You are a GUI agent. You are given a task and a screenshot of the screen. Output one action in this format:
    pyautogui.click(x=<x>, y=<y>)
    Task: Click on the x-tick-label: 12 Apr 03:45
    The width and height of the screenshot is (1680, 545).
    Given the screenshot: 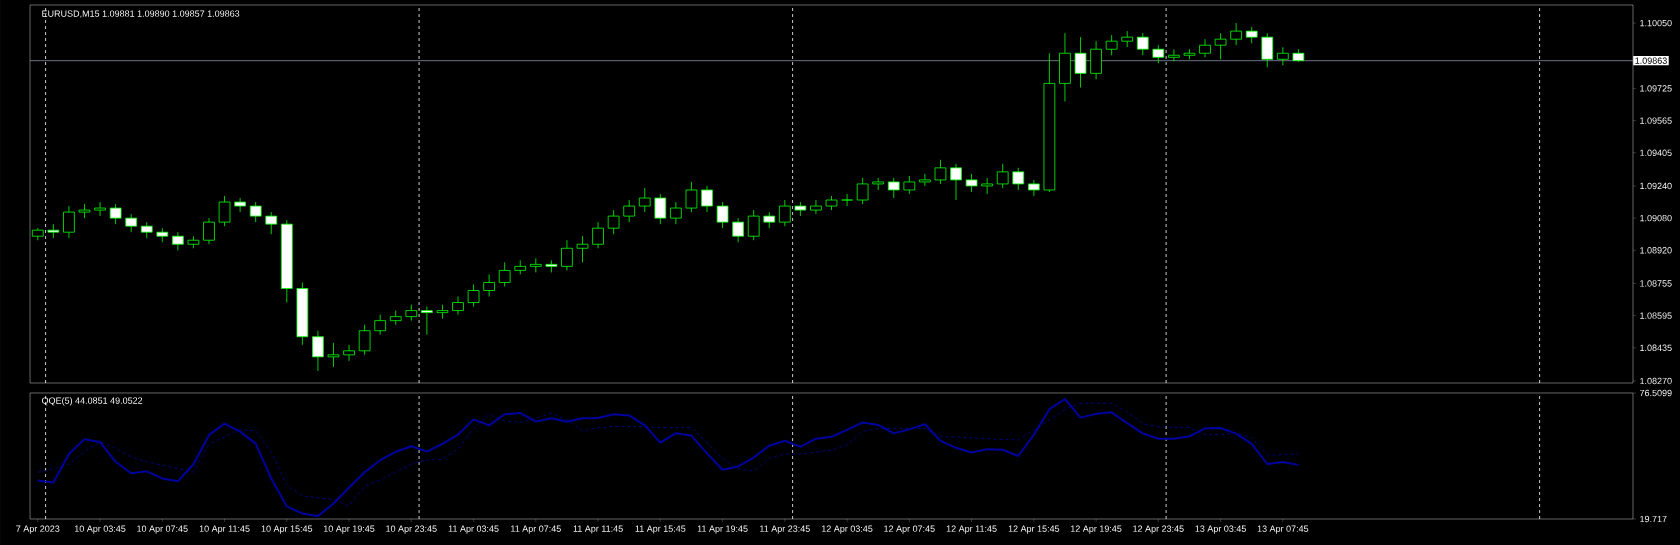 What is the action you would take?
    pyautogui.click(x=847, y=529)
    